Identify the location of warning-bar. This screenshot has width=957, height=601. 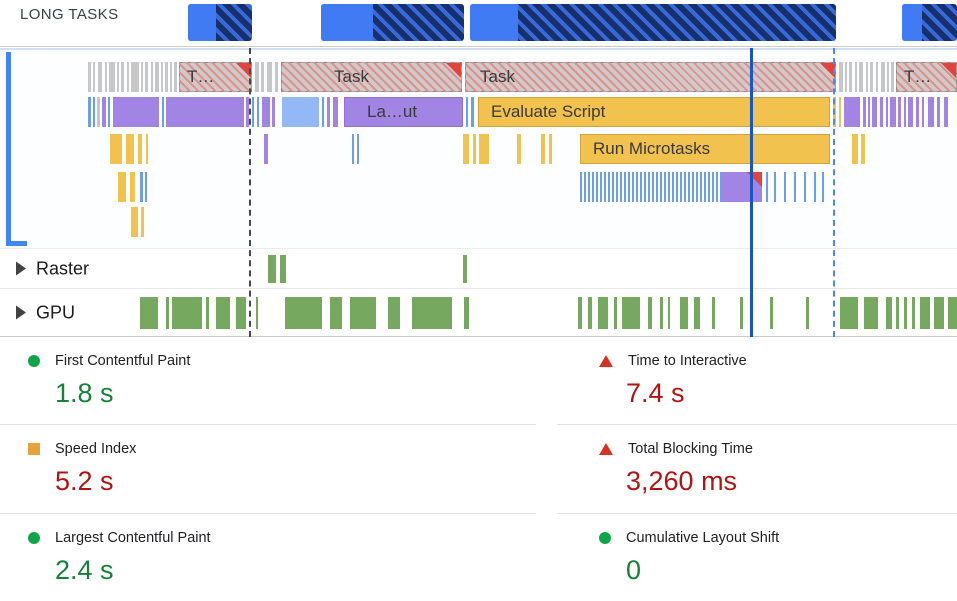
(742, 187).